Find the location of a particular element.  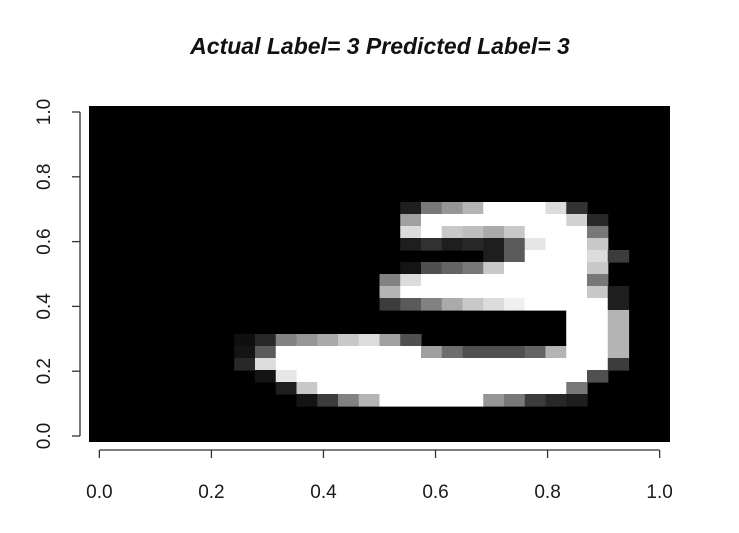

chart-title: Actual Label= 3 Predicted Label= 3 is located at coordinates (379, 46).